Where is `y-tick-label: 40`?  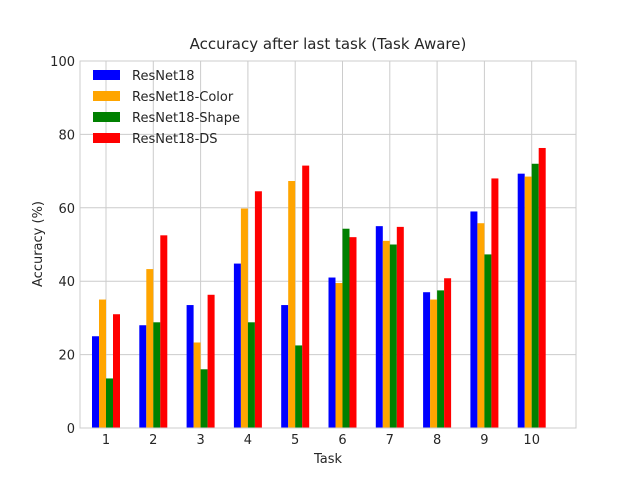
y-tick-label: 40 is located at coordinates (66, 282).